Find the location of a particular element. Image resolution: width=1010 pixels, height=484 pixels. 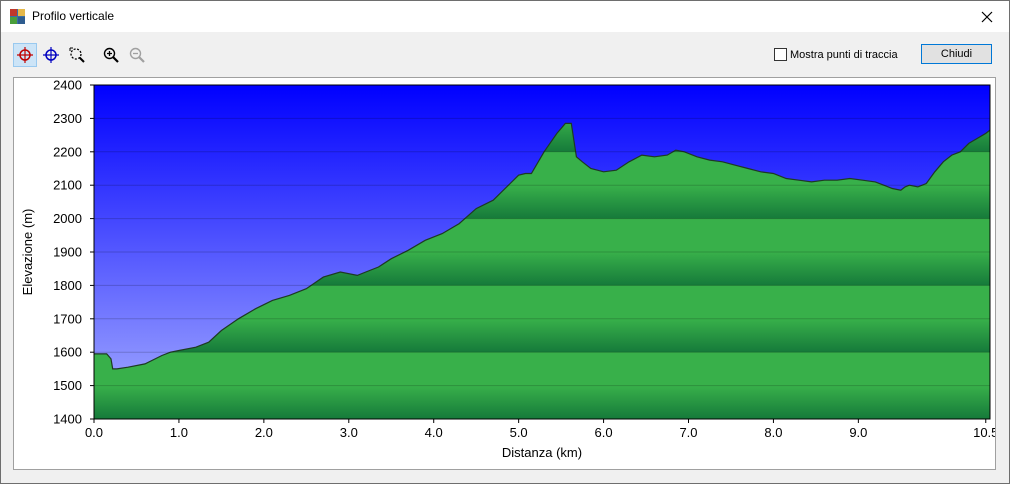

x-tick-label: 8.0 is located at coordinates (773, 432).